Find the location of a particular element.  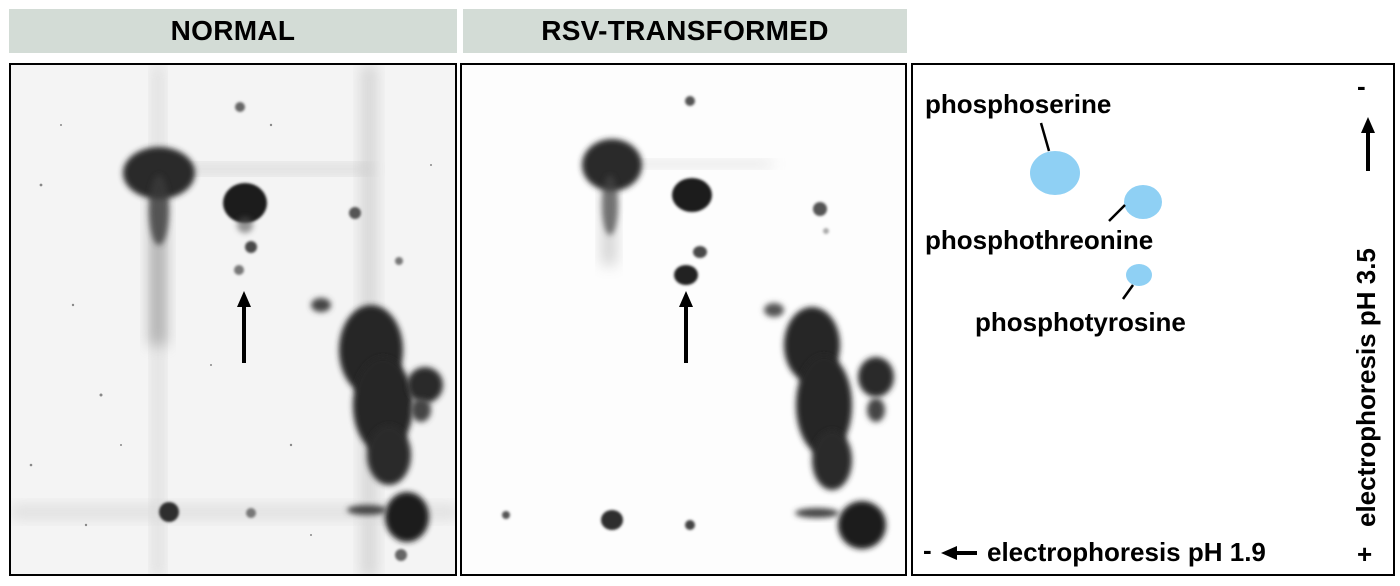

minus-sign-vertical: - is located at coordinates (1361, 86).